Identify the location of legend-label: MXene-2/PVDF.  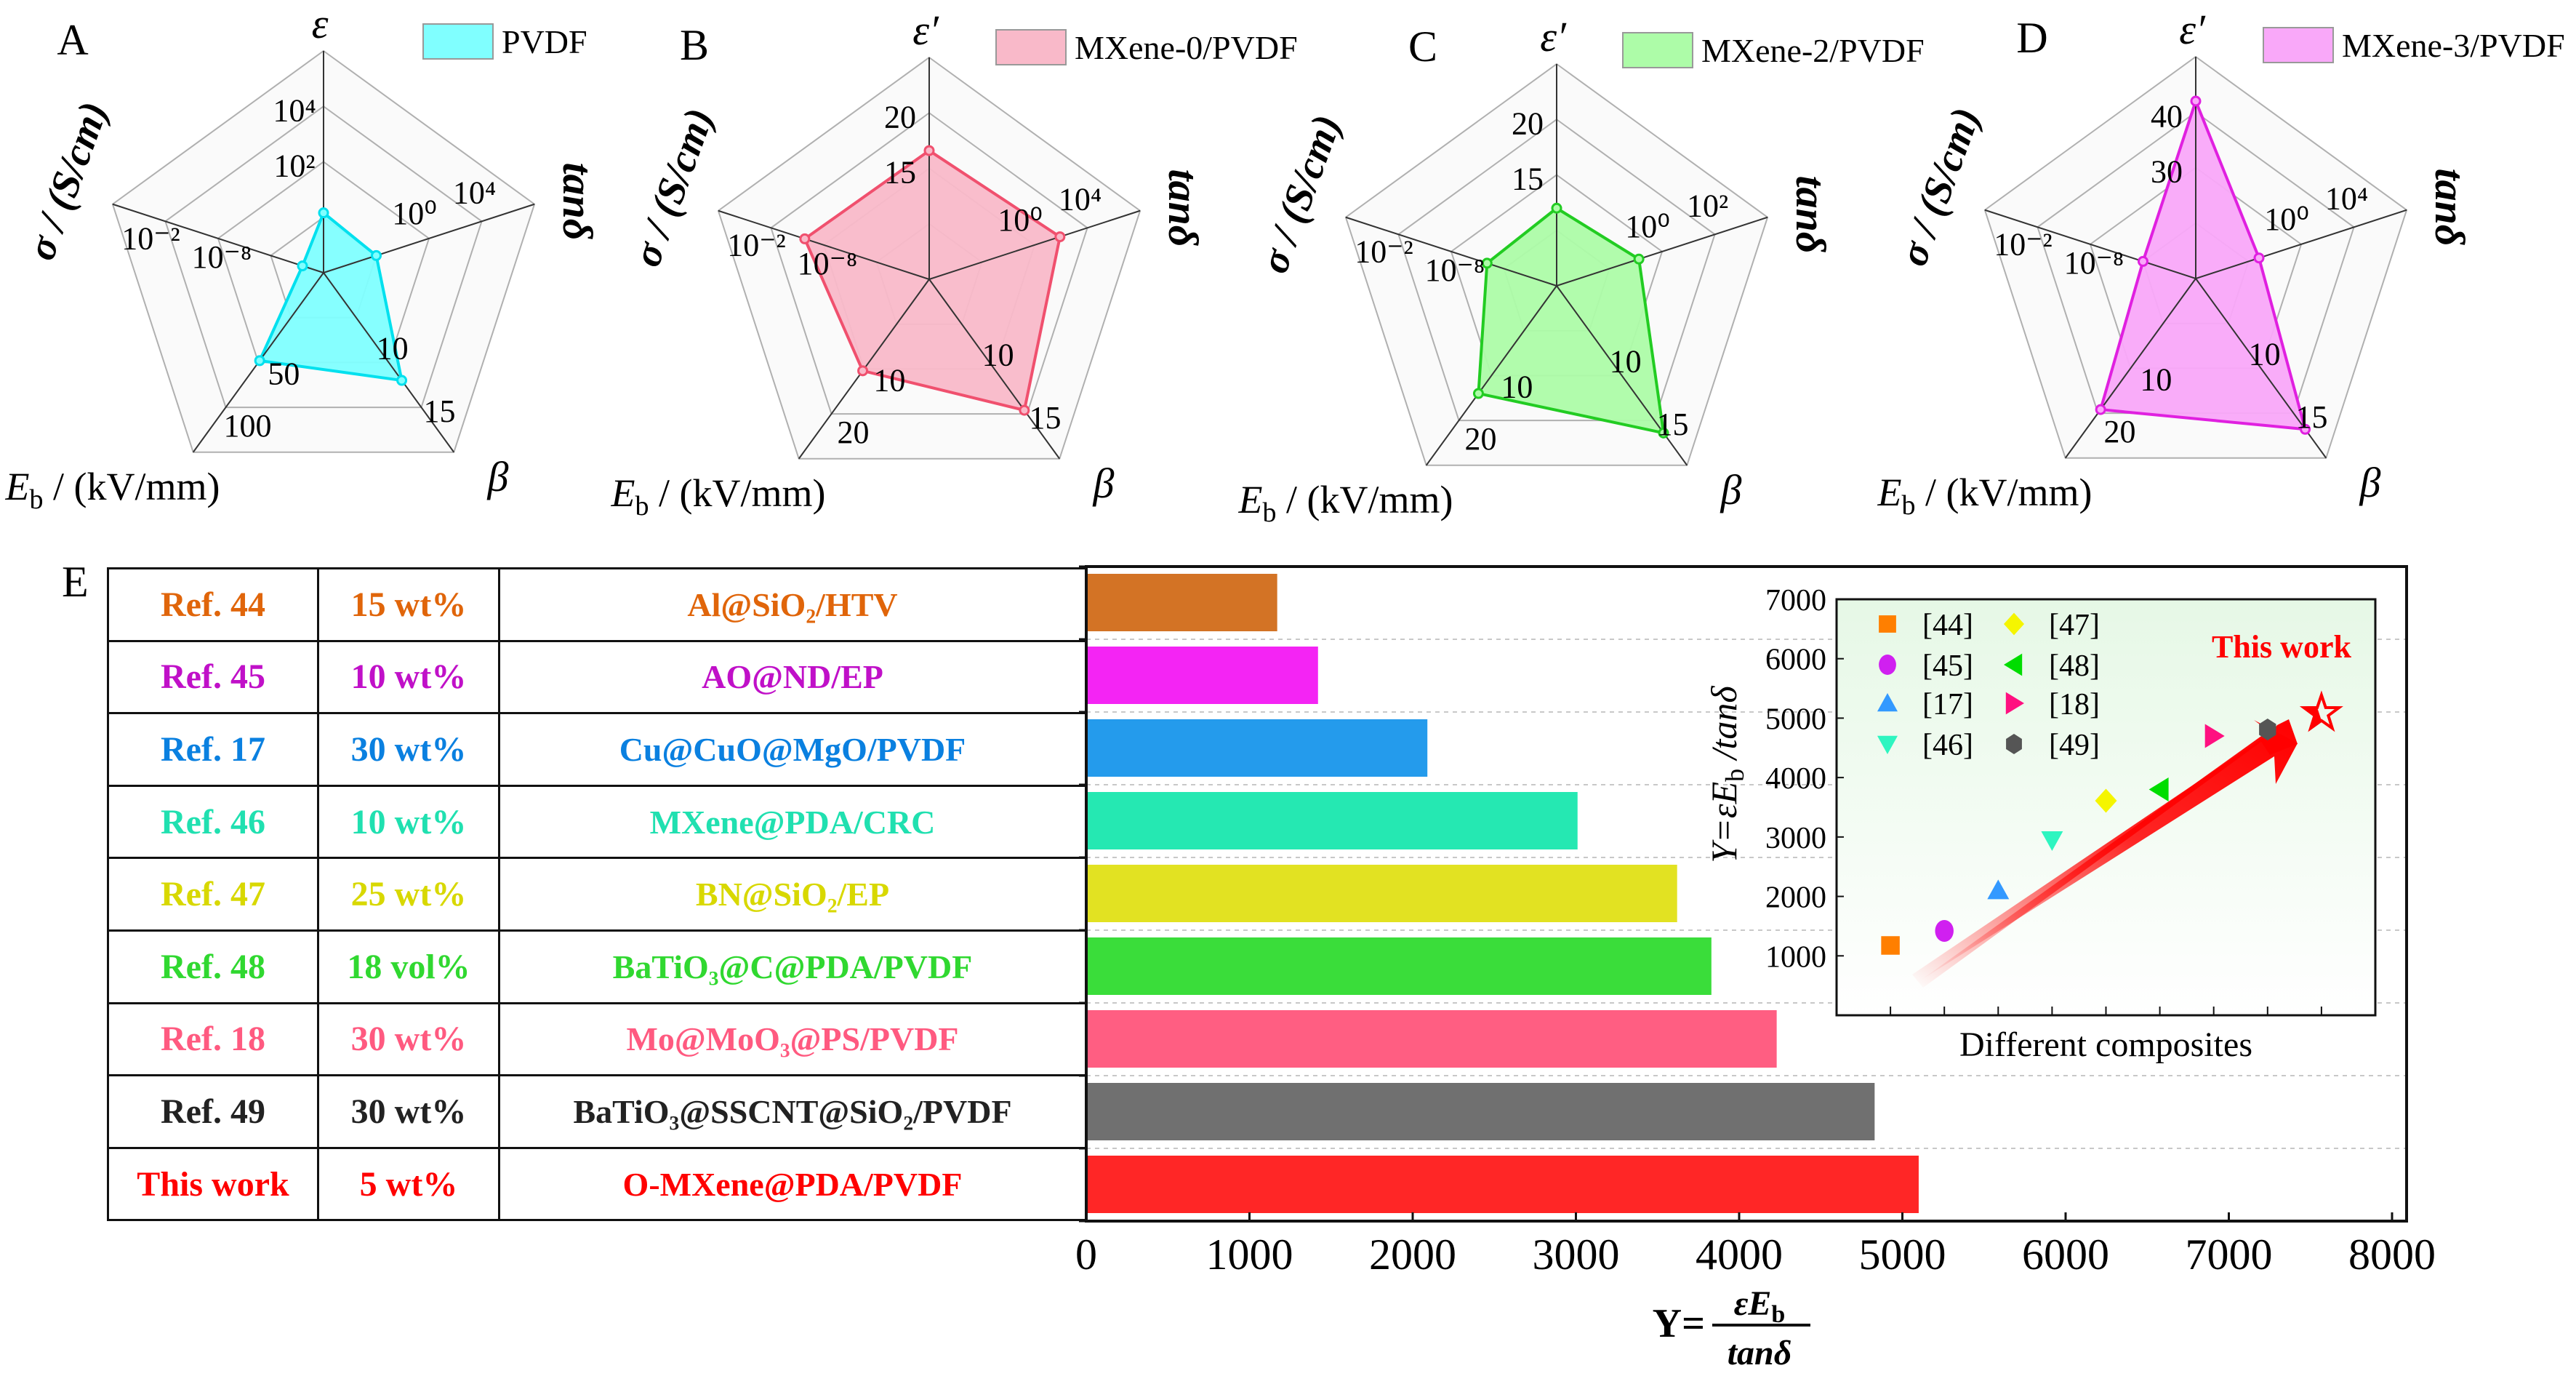
(1813, 50).